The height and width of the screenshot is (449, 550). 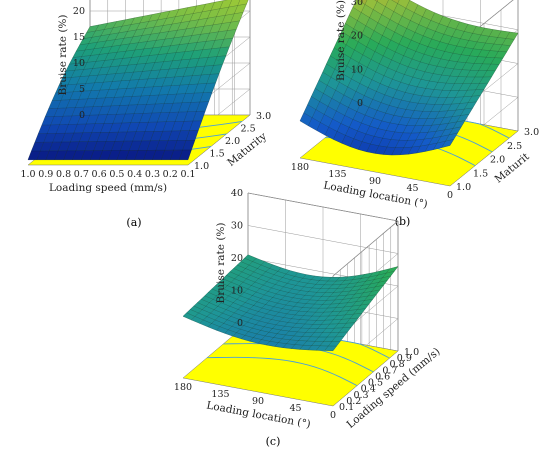 What do you see at coordinates (108, 188) in the screenshot?
I see `x-axis-label: Loading speed (mm/s)` at bounding box center [108, 188].